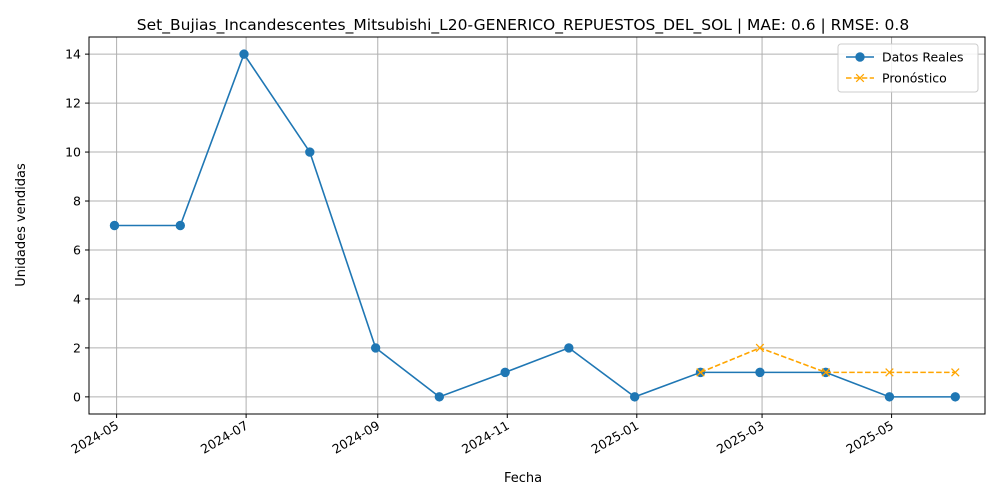 This screenshot has height=500, width=1000. I want to click on legend-box, so click(908, 68).